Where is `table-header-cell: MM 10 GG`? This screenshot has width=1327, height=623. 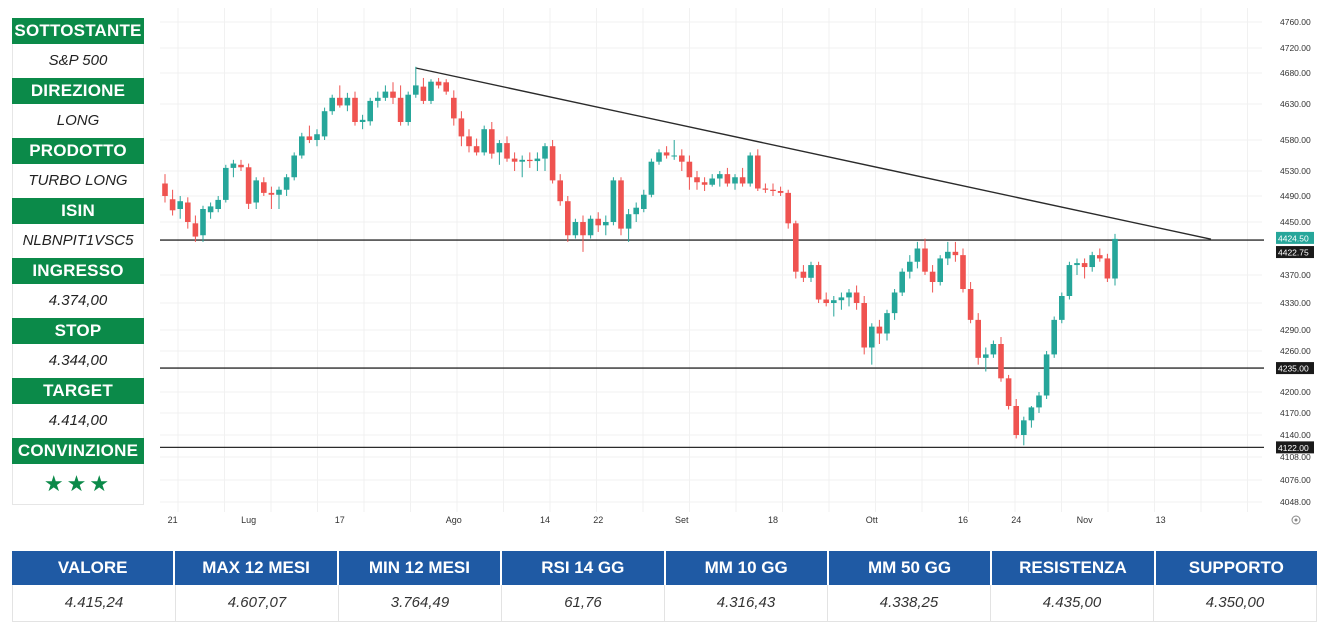
table-header-cell: MM 10 GG is located at coordinates (746, 568).